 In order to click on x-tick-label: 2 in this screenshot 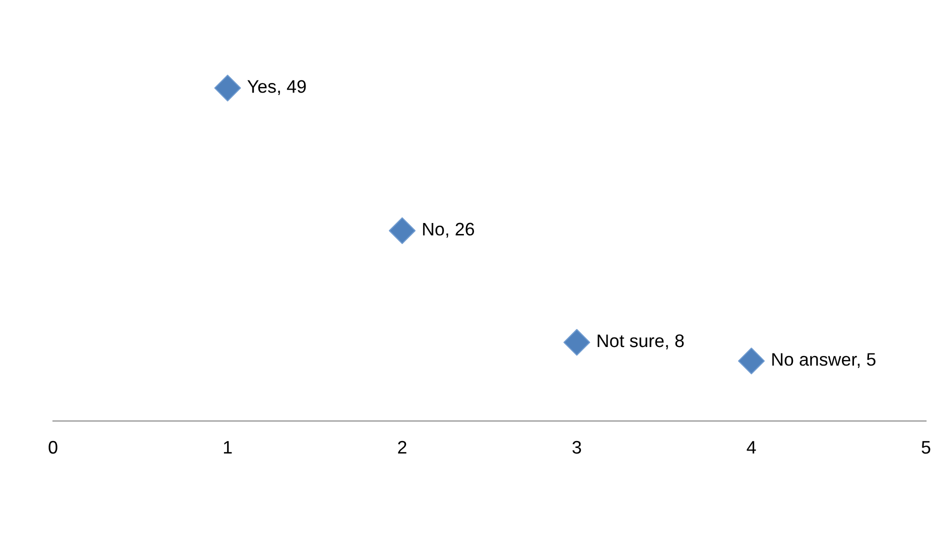, I will do `click(402, 447)`.